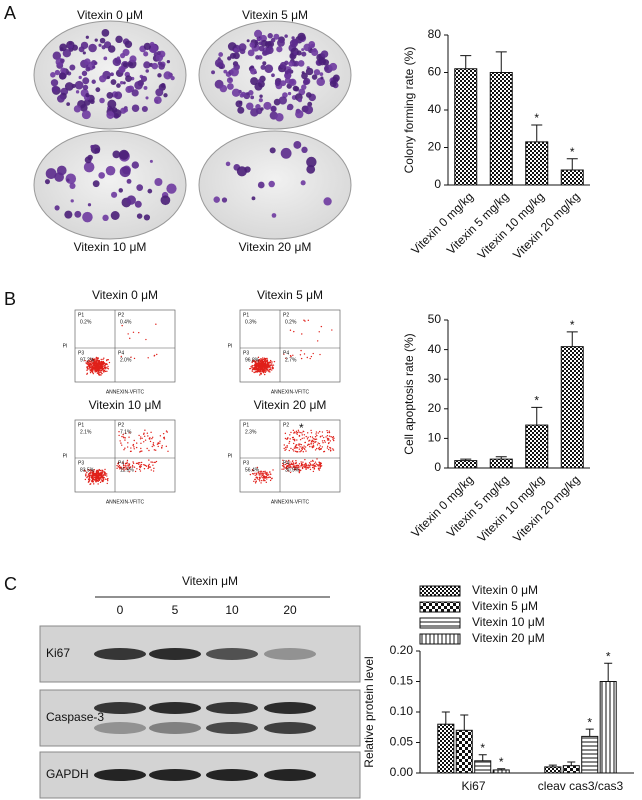 This screenshot has height=800, width=642. Describe the element at coordinates (65, 456) in the screenshot. I see `flow-y-label: PI` at that location.